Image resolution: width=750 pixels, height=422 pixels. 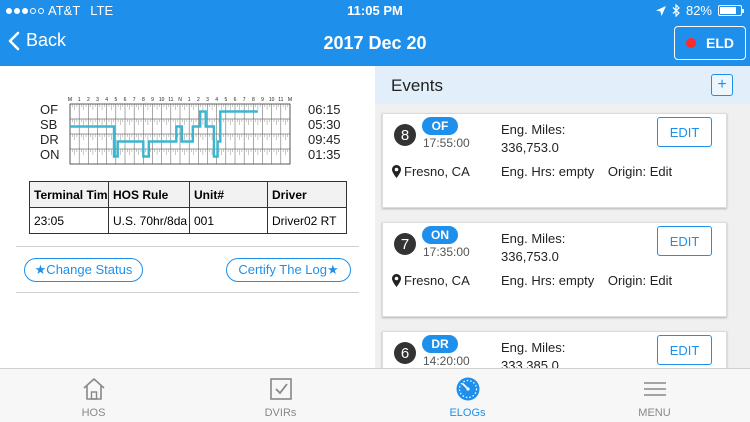 I want to click on tab-hos: HOS, so click(x=93, y=395).